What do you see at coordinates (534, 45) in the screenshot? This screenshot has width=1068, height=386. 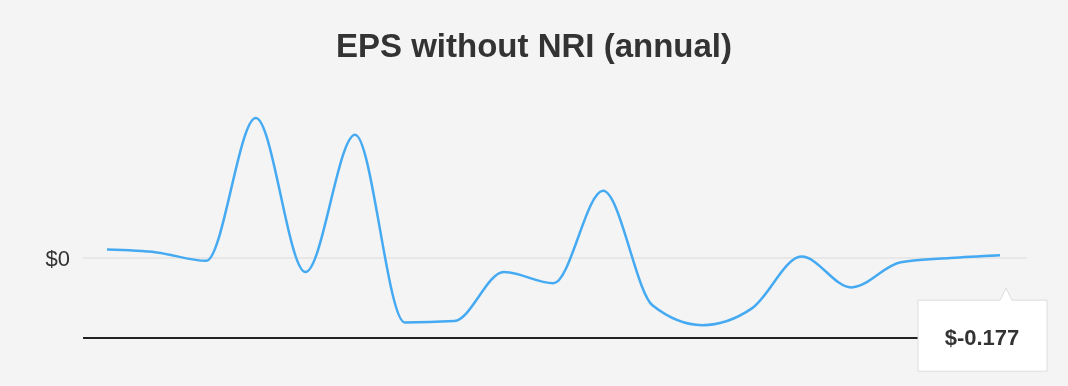 I see `chart-title: EPS without NRI (annual)` at bounding box center [534, 45].